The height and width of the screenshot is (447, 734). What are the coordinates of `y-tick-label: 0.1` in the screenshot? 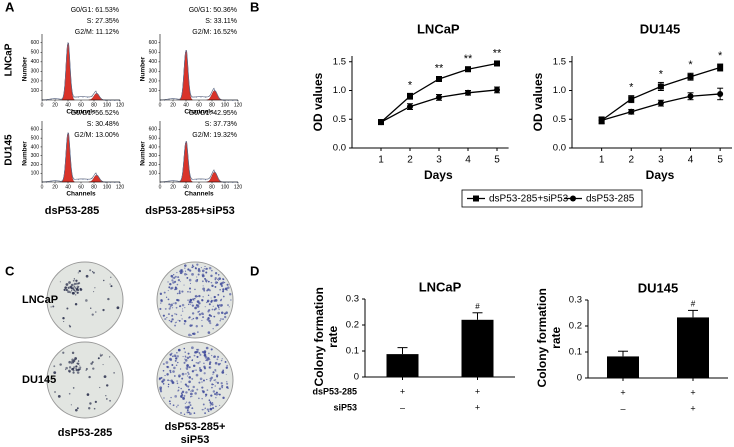 It's located at (352, 351).